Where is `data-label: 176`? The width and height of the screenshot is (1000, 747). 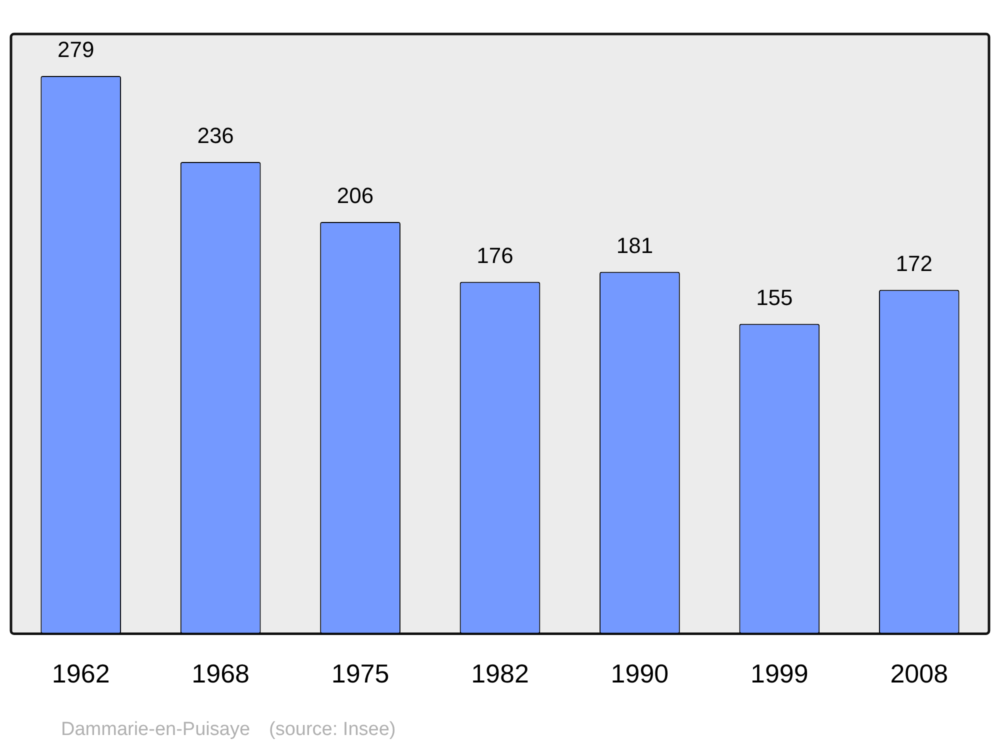
data-label: 176 is located at coordinates (495, 255).